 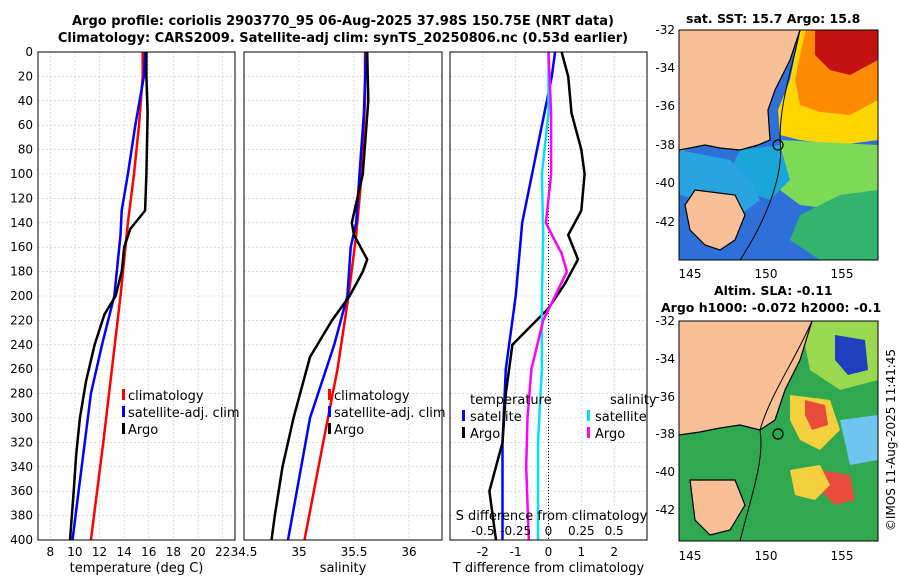 What do you see at coordinates (21, 418) in the screenshot?
I see `y-tick-label: 300` at bounding box center [21, 418].